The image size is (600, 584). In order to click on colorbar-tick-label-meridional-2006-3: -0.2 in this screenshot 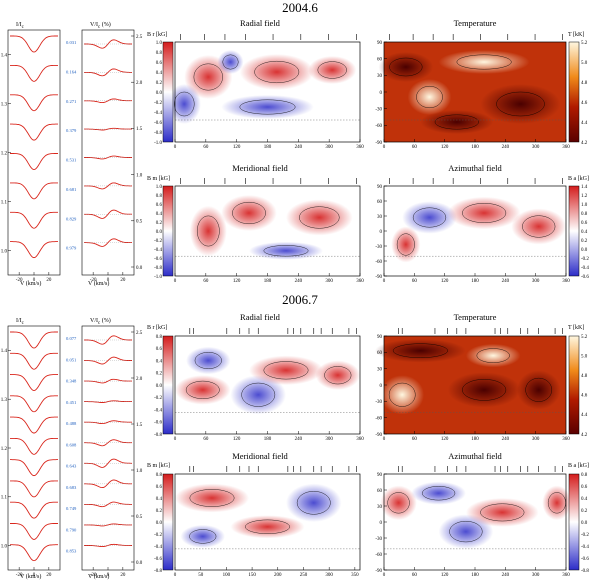, I will do `click(158, 535)`.